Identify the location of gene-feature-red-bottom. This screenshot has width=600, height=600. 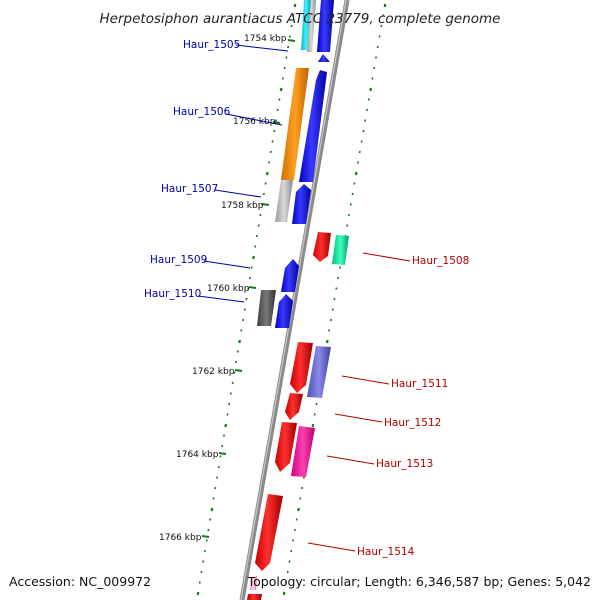
(254, 597).